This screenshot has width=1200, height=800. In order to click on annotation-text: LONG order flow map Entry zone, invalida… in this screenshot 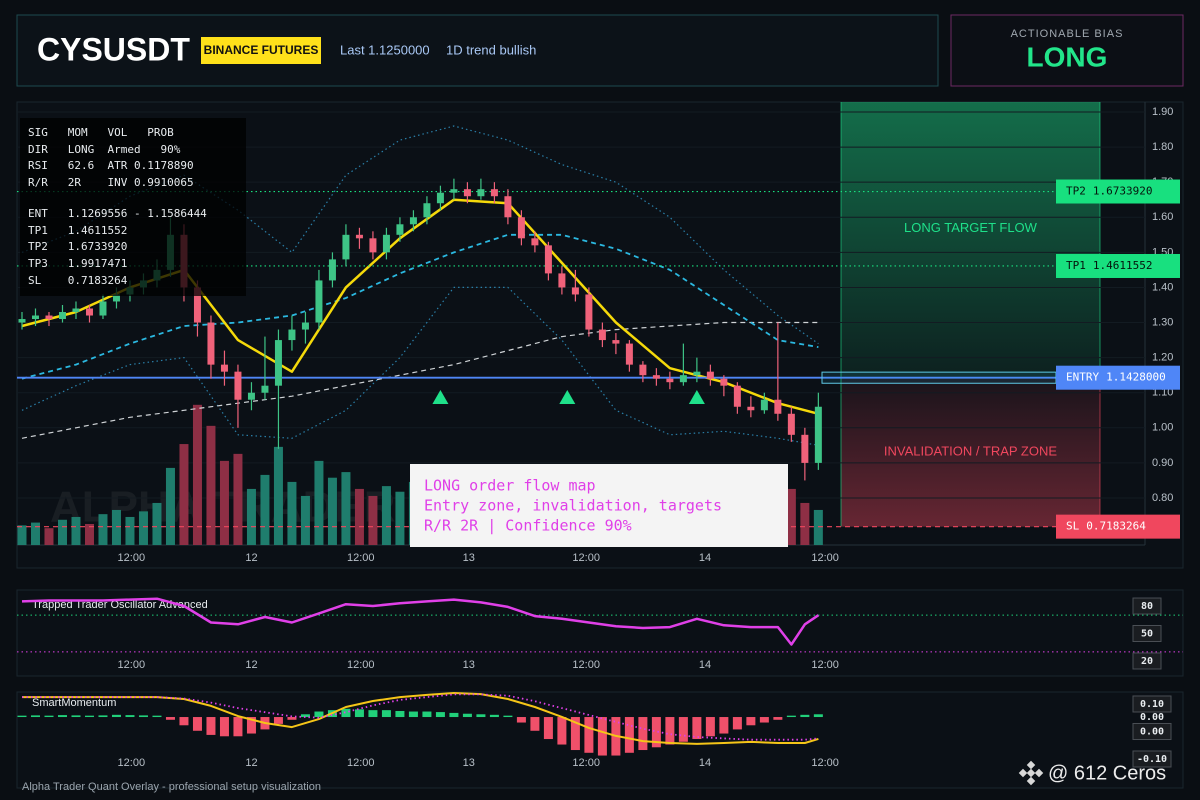, I will do `click(573, 506)`.